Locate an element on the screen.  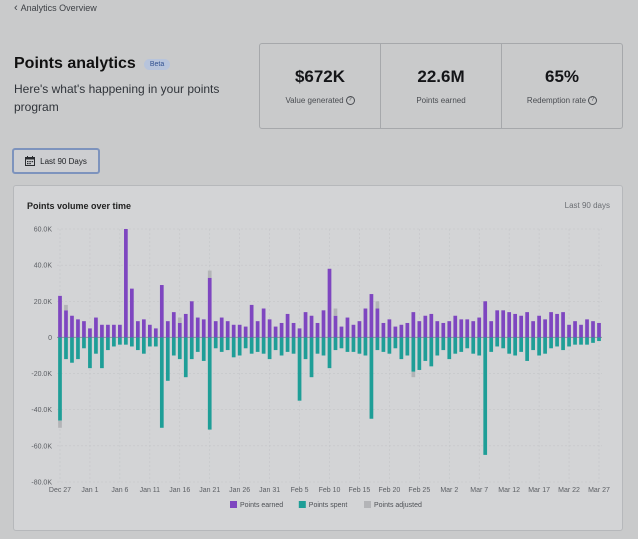
stat-points-earned: 22.6M Points earned is located at coordinates (441, 86).